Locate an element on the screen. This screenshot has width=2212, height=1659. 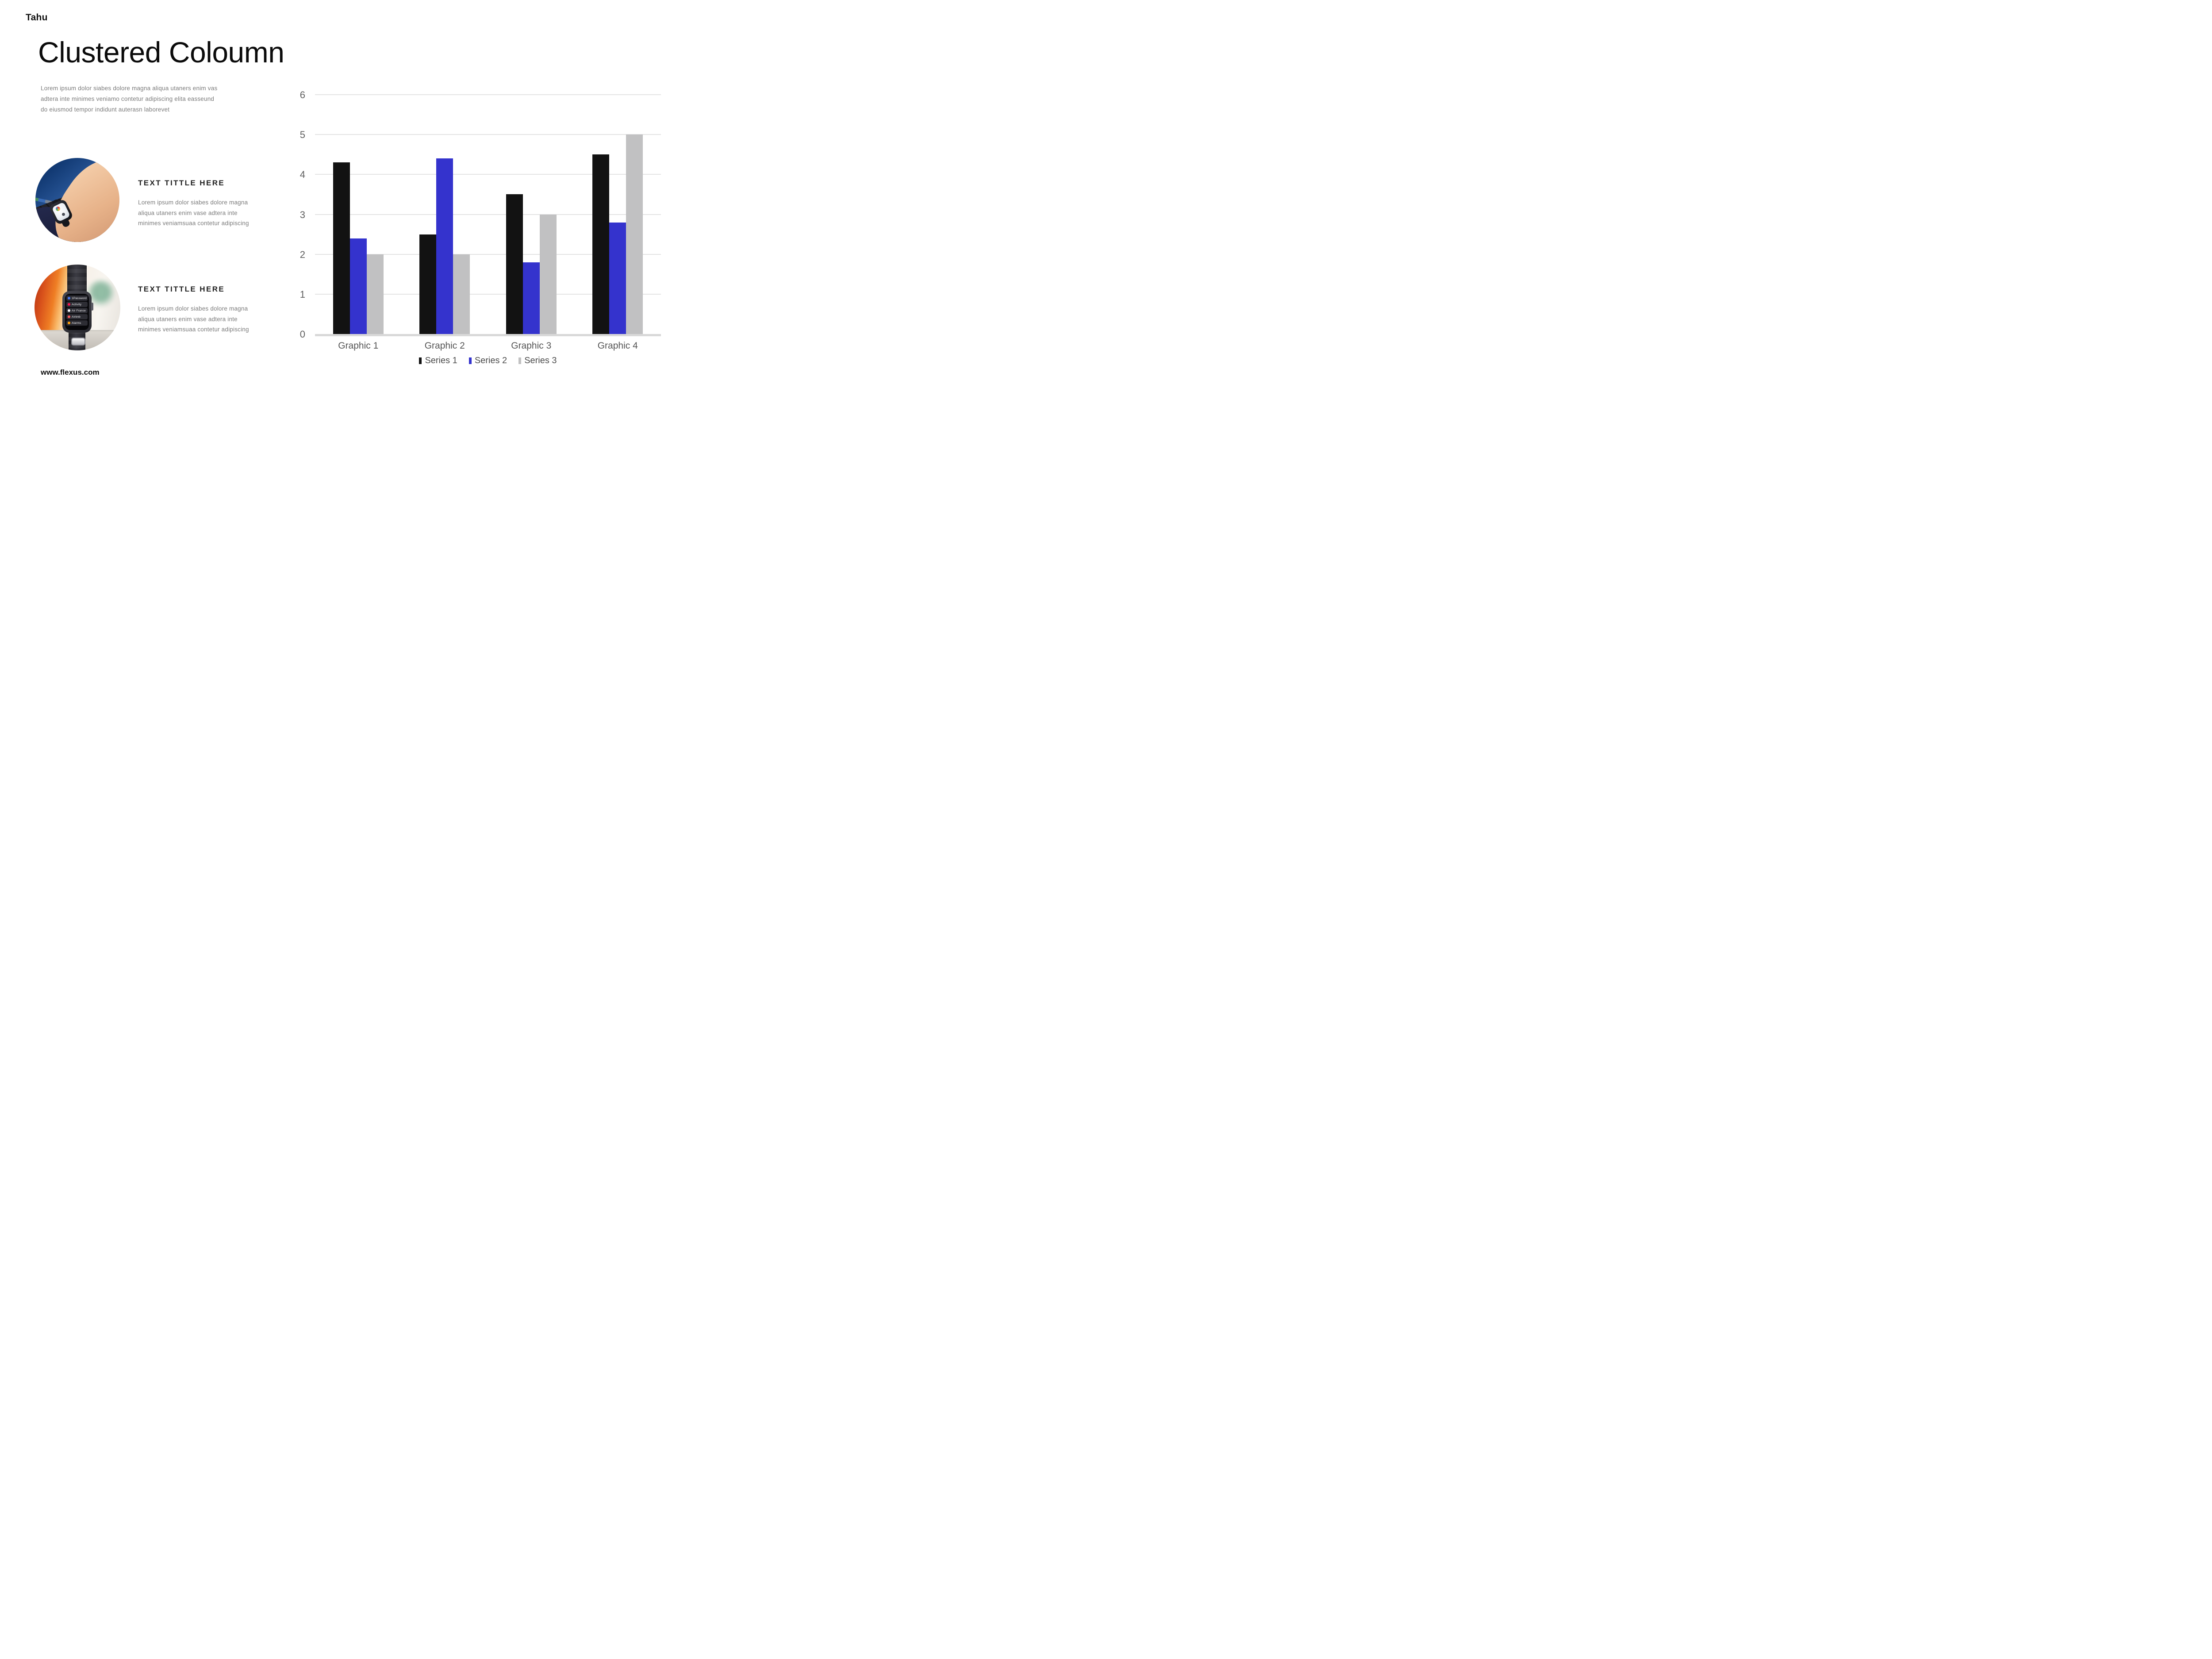
watch-app-label: Alarms is located at coordinates (76, 323).